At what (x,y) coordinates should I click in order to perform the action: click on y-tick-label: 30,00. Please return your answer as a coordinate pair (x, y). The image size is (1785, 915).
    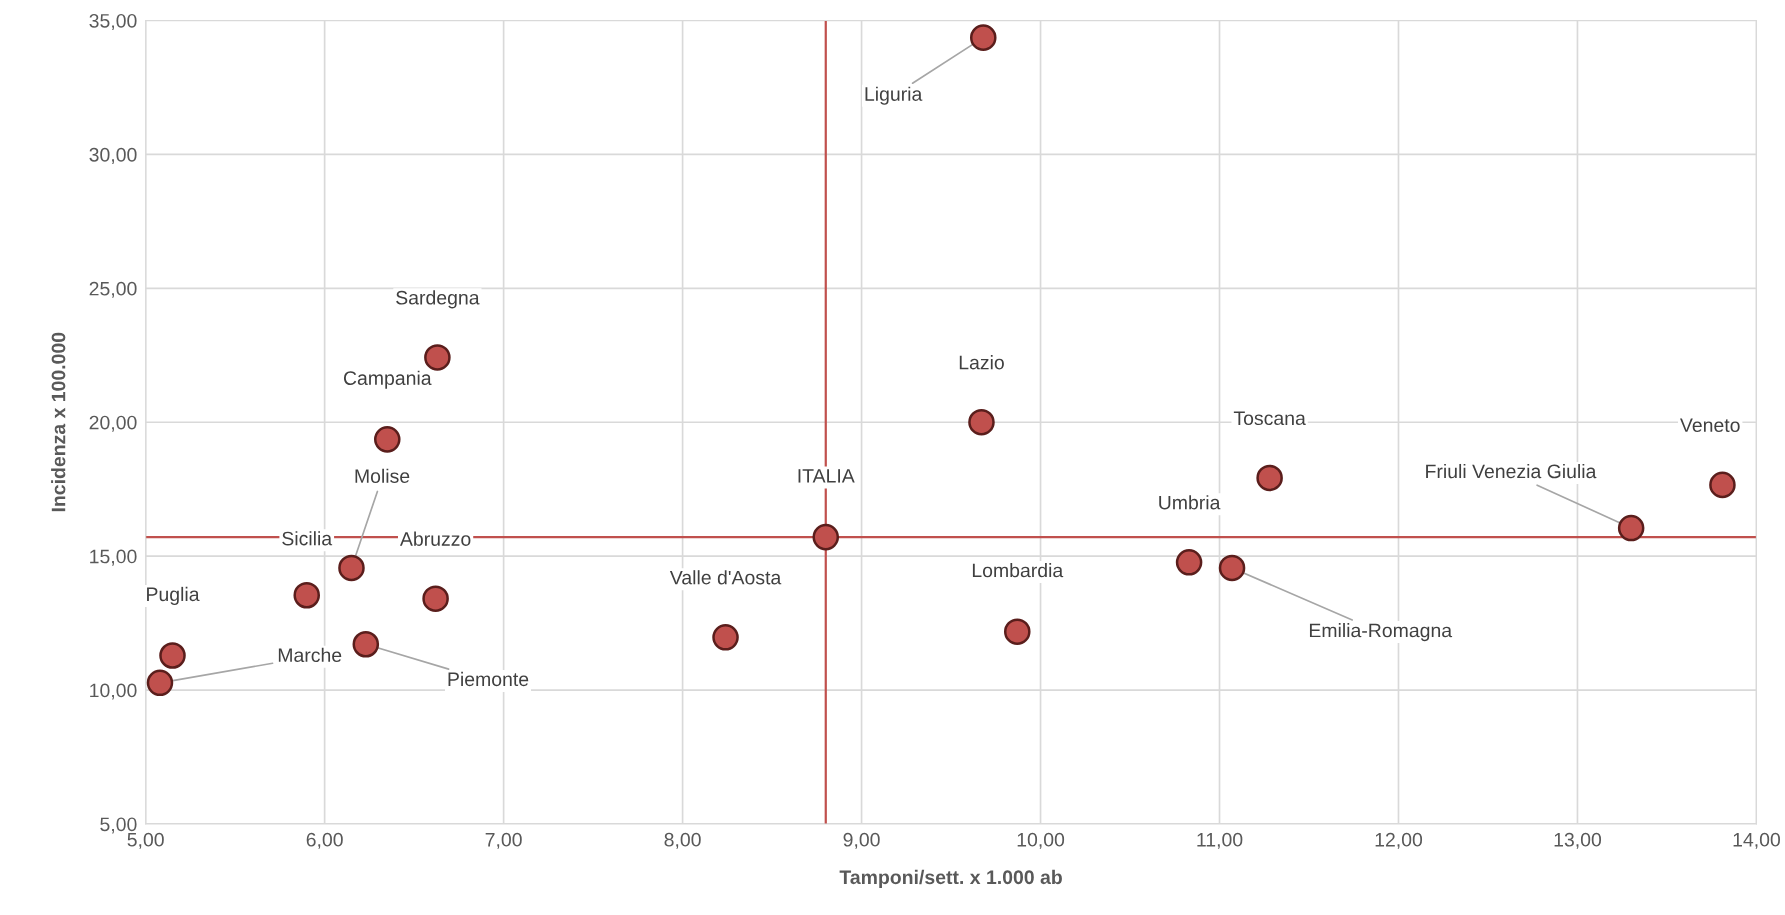
    Looking at the image, I should click on (113, 155).